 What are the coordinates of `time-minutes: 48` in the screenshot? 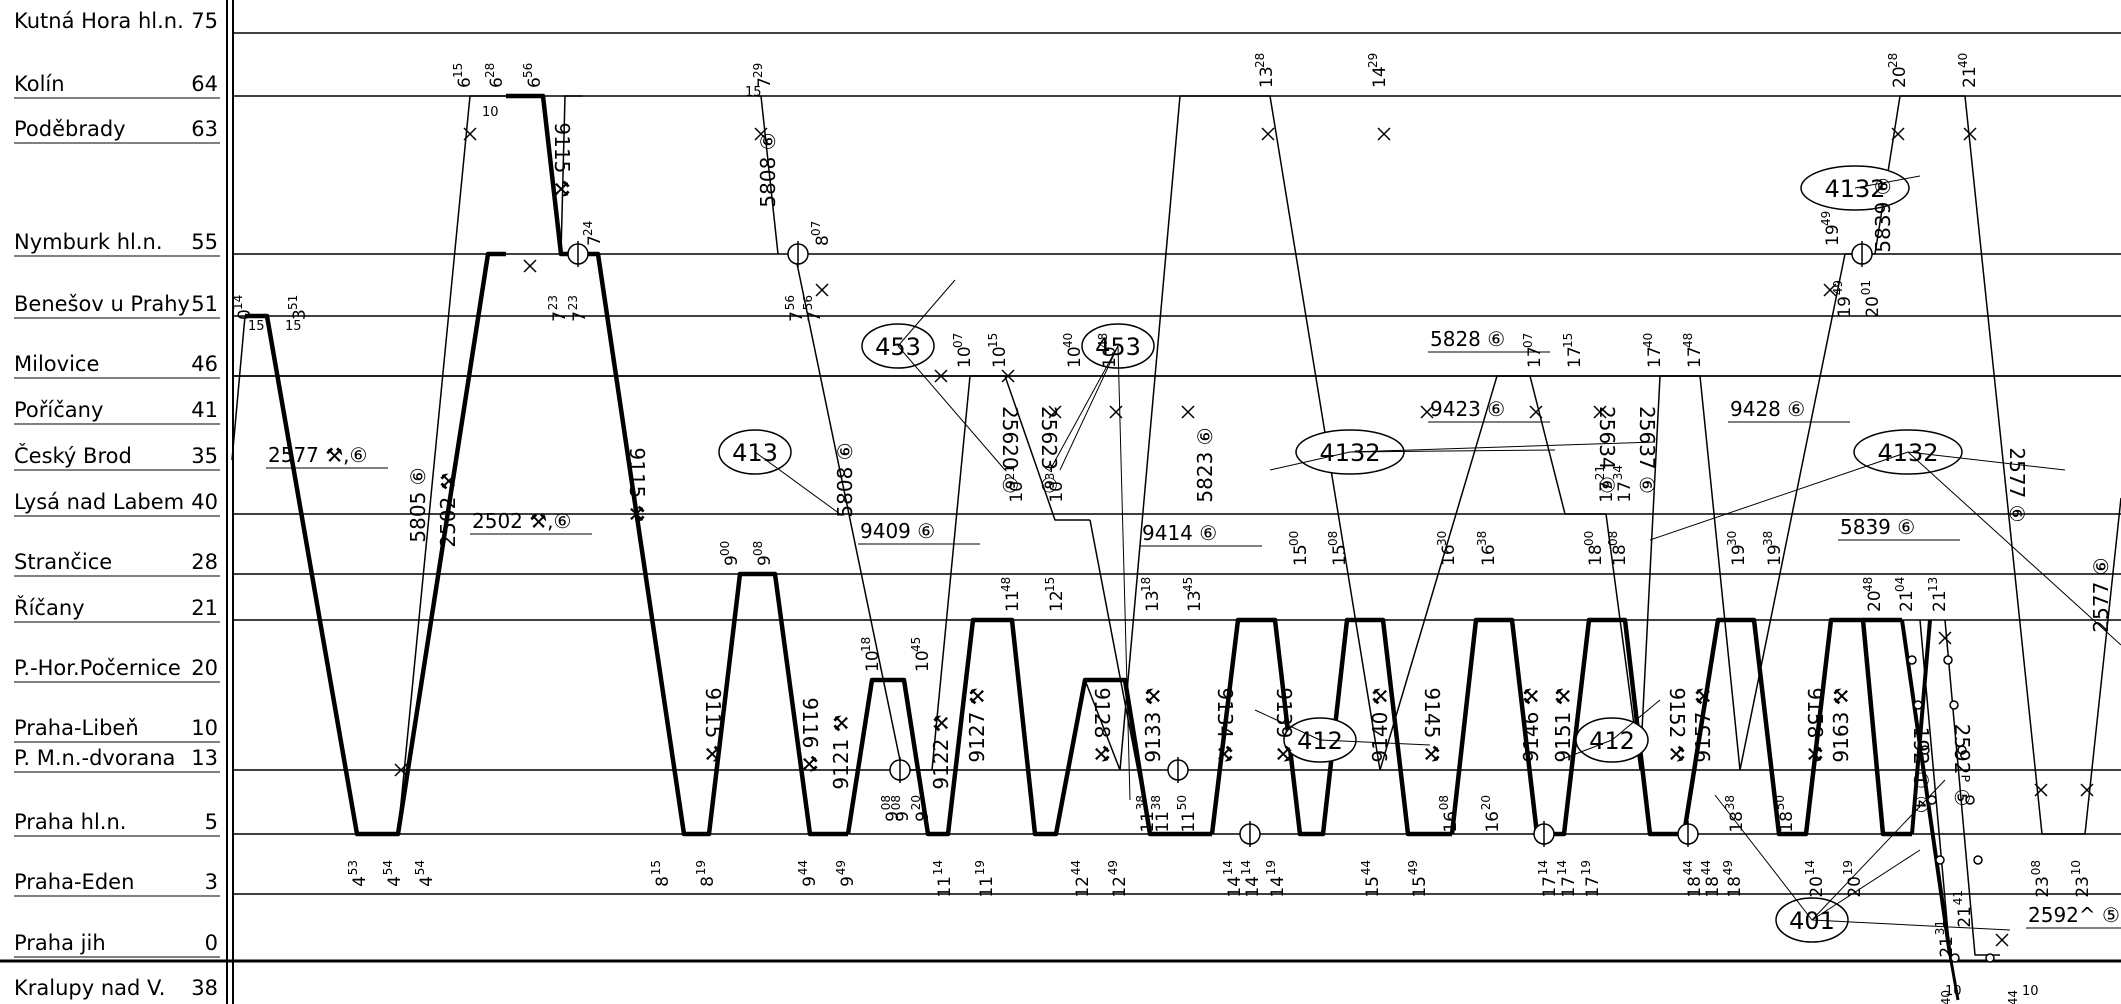 It's located at (1103, 340).